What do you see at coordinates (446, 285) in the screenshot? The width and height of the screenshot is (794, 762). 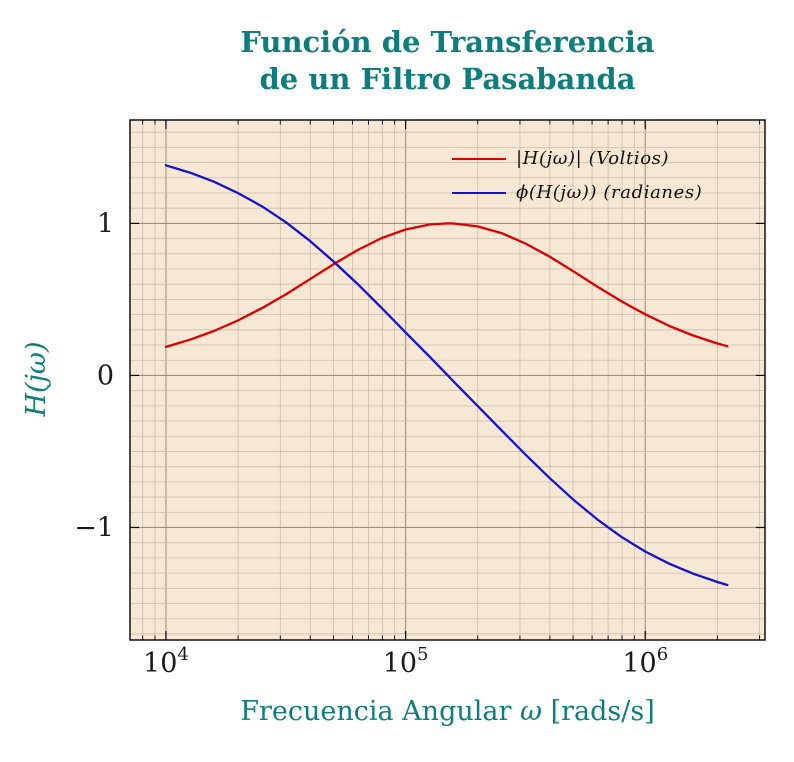 I see `magnitude-curve` at bounding box center [446, 285].